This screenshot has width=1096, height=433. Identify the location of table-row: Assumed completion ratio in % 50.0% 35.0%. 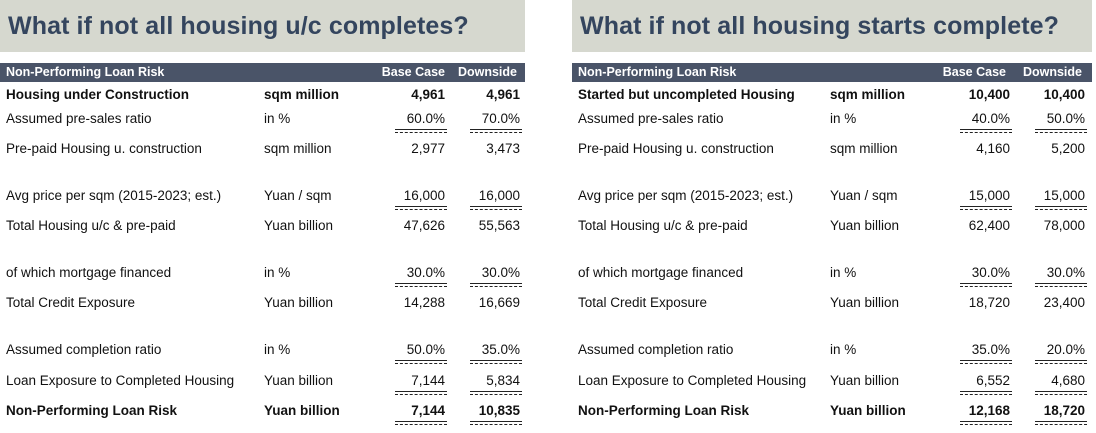
(262, 351).